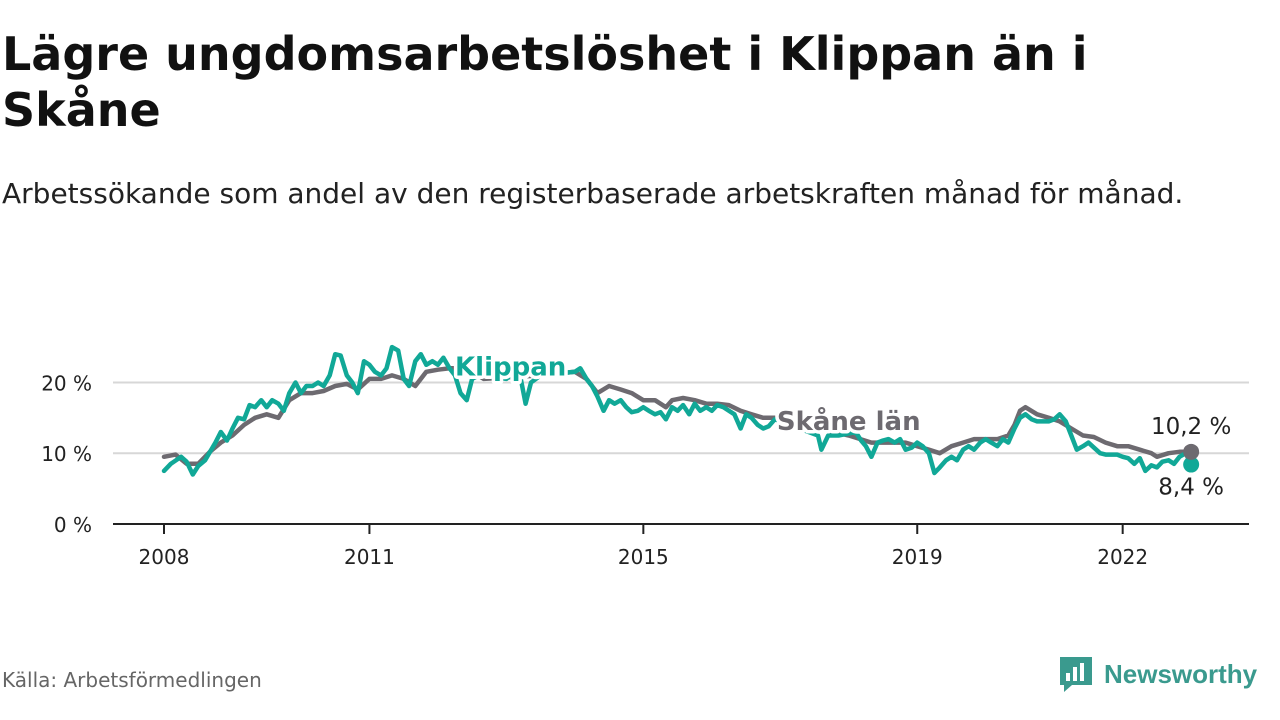 Image resolution: width=1280 pixels, height=720 pixels. I want to click on end-label-klippan-halo: 8,4 %, so click(1191, 488).